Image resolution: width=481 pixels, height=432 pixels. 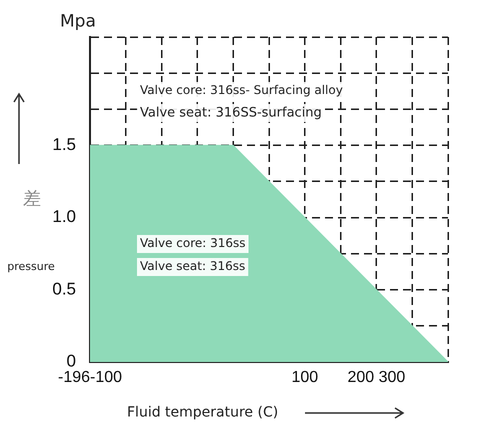 I want to click on x-axis-title: Fluid temperature (C), so click(x=202, y=412).